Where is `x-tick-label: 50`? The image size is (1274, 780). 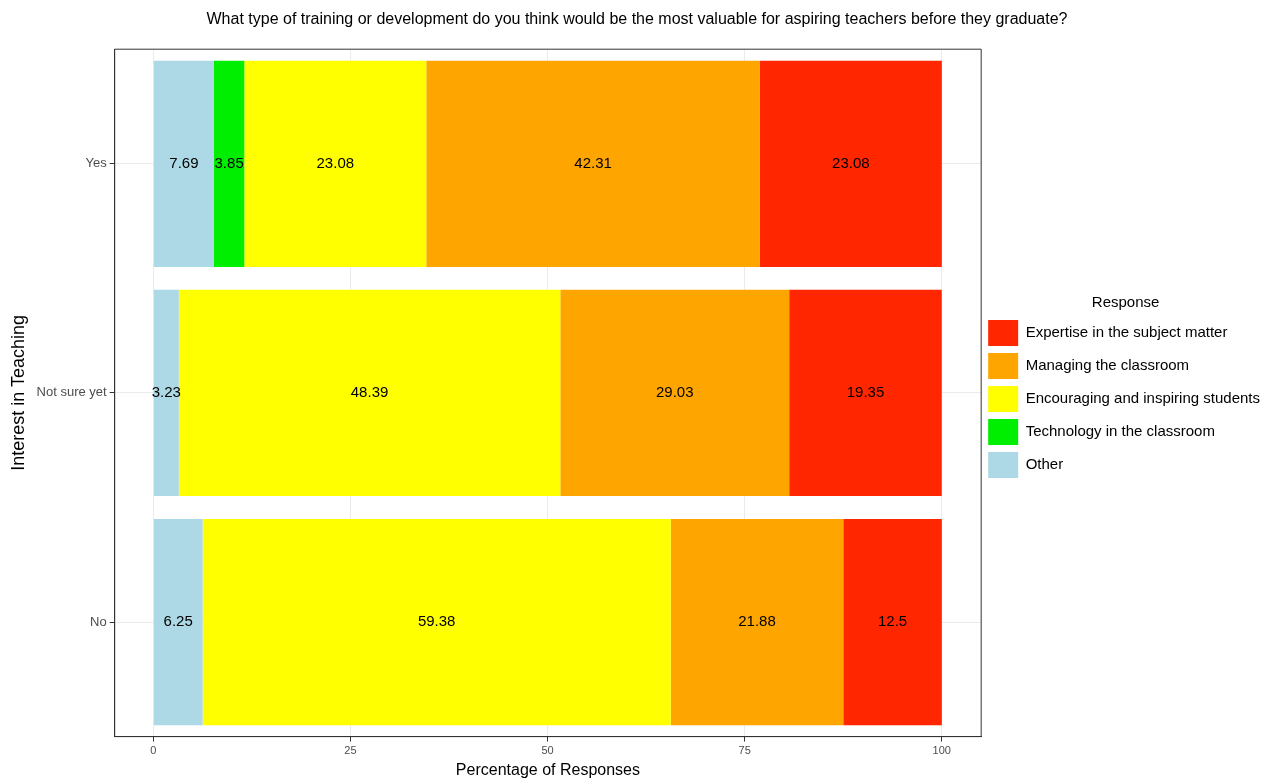
x-tick-label: 50 is located at coordinates (547, 750).